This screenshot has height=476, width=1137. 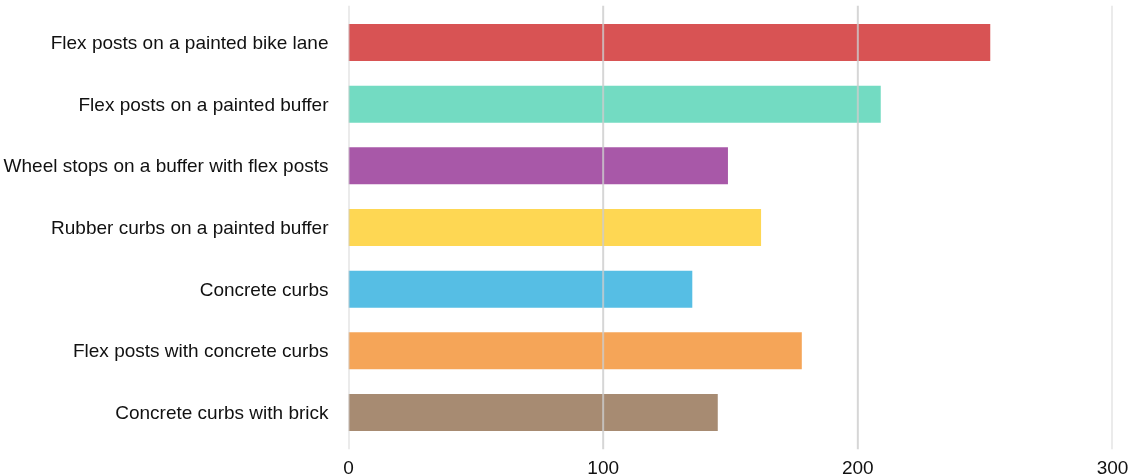 What do you see at coordinates (348, 466) in the screenshot?
I see `x-tick-label: 0` at bounding box center [348, 466].